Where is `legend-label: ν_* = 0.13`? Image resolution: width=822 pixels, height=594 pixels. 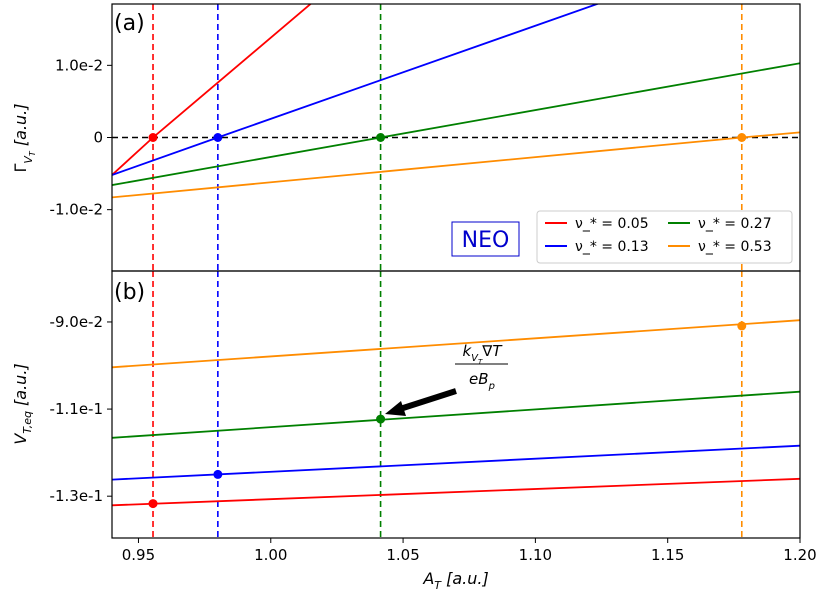
legend-label: ν_* = 0.13 is located at coordinates (612, 247).